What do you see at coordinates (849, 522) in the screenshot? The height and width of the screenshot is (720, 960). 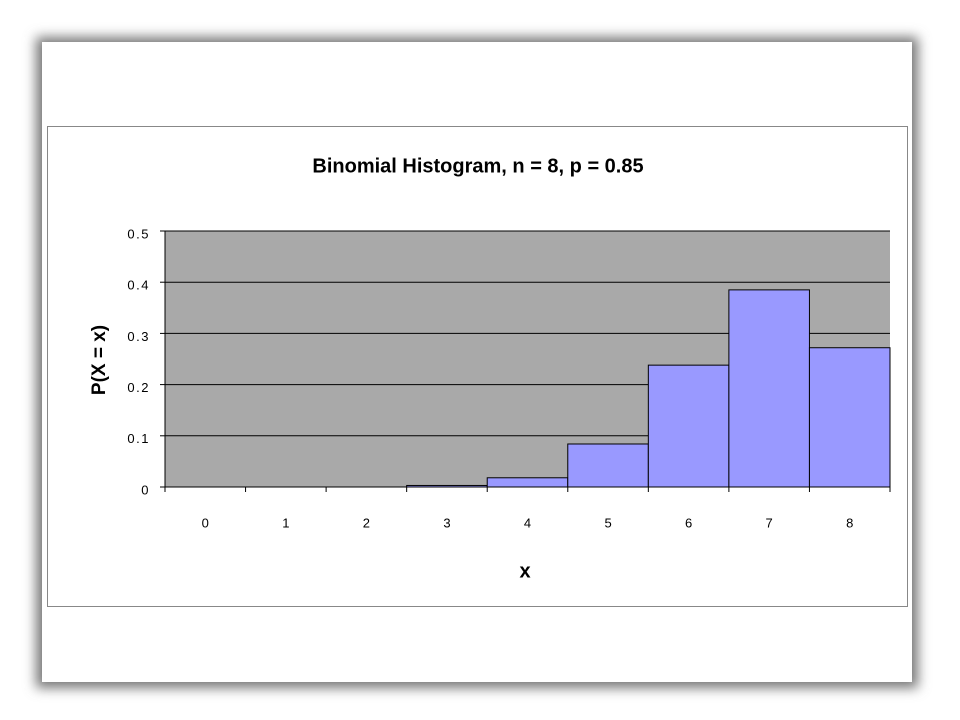 I see `x-tick-label: 8` at bounding box center [849, 522].